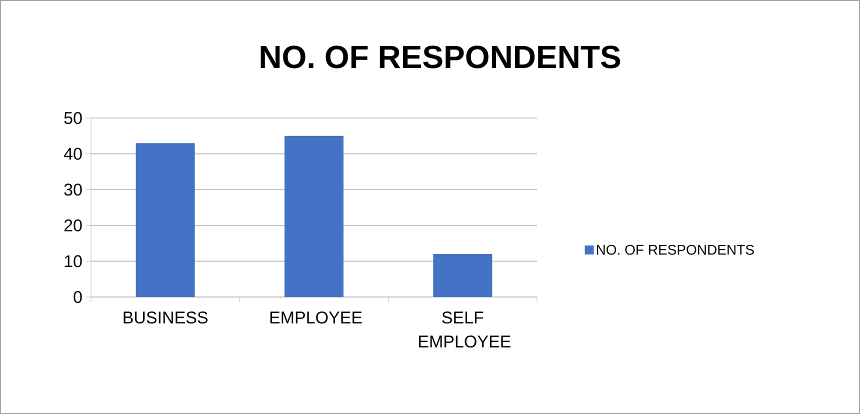  I want to click on y-tick-label: 0, so click(78, 297).